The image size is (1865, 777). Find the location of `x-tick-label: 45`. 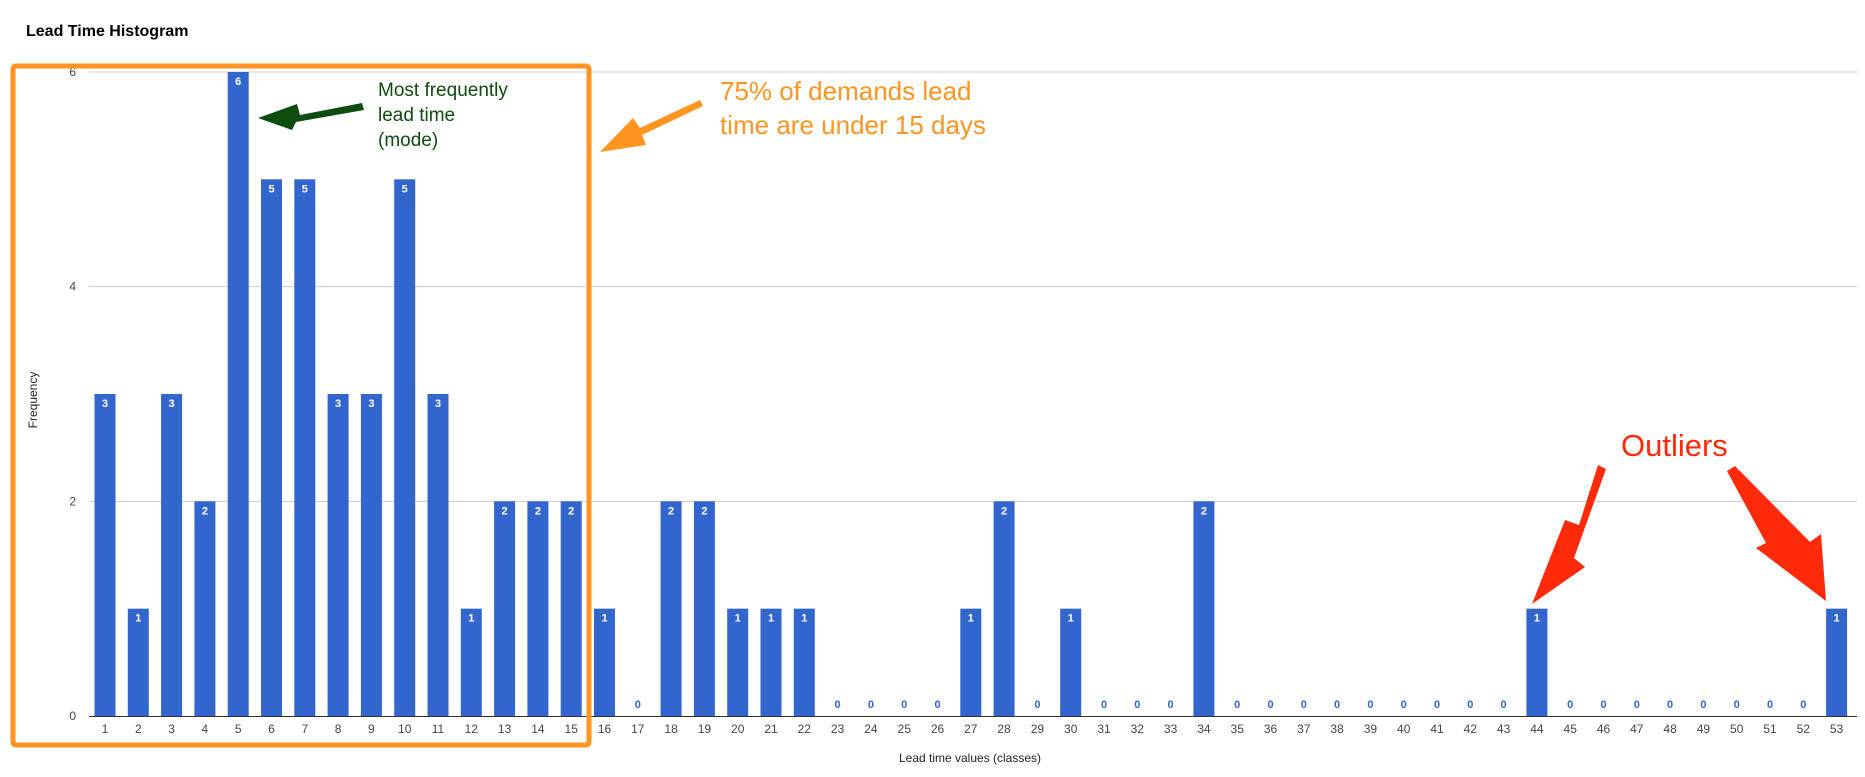

x-tick-label: 45 is located at coordinates (1571, 729).